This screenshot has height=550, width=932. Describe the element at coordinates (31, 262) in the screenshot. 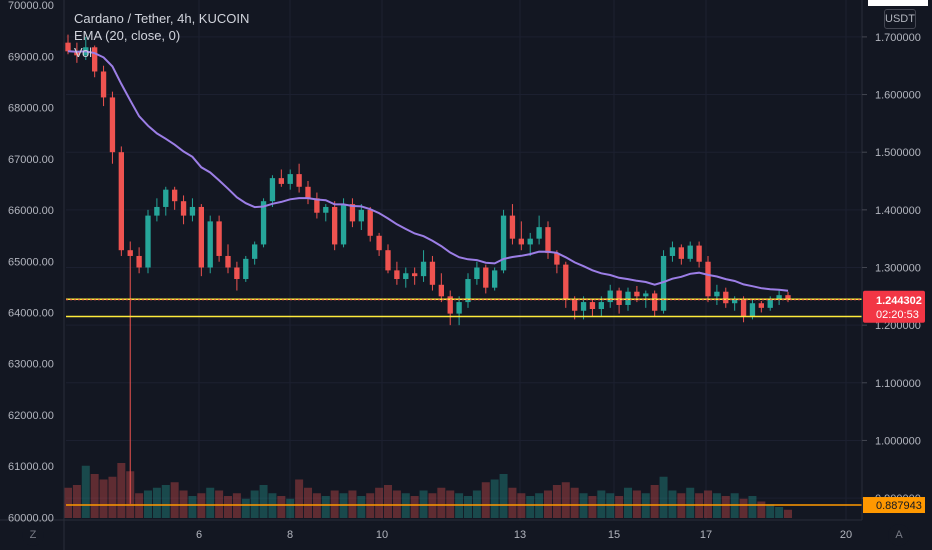

I see `left-tick-label: 65000.00` at that location.